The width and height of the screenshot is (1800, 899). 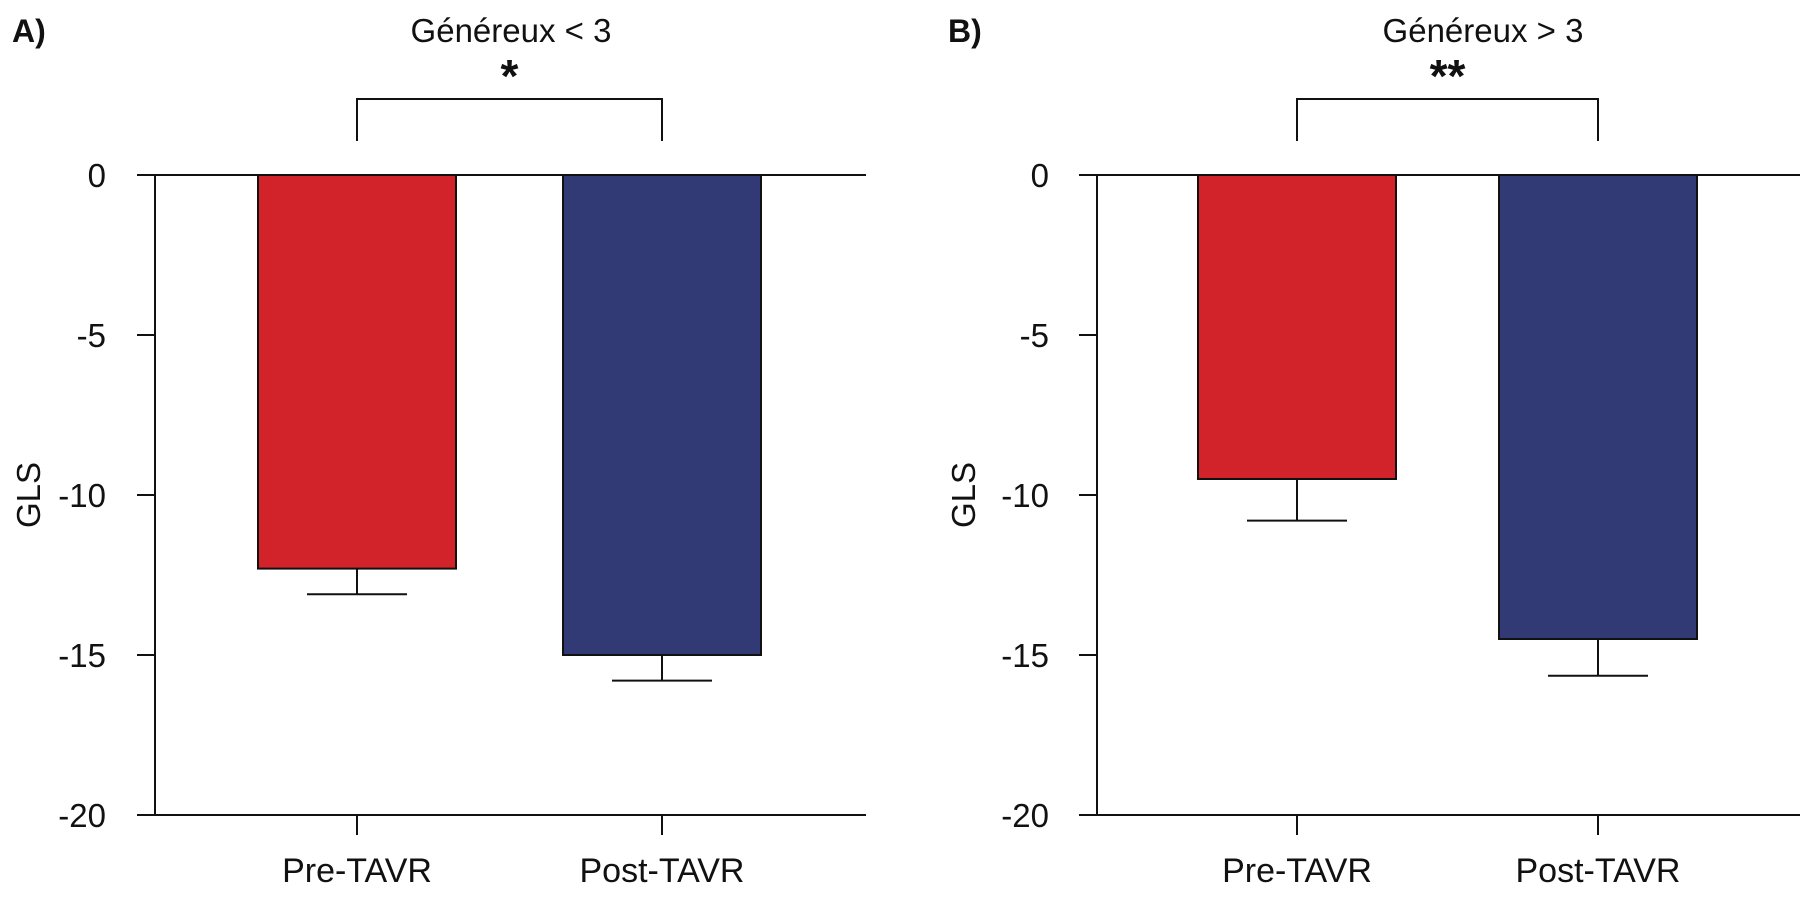 What do you see at coordinates (1483, 30) in the screenshot?
I see `chart-title: Généreux > 3` at bounding box center [1483, 30].